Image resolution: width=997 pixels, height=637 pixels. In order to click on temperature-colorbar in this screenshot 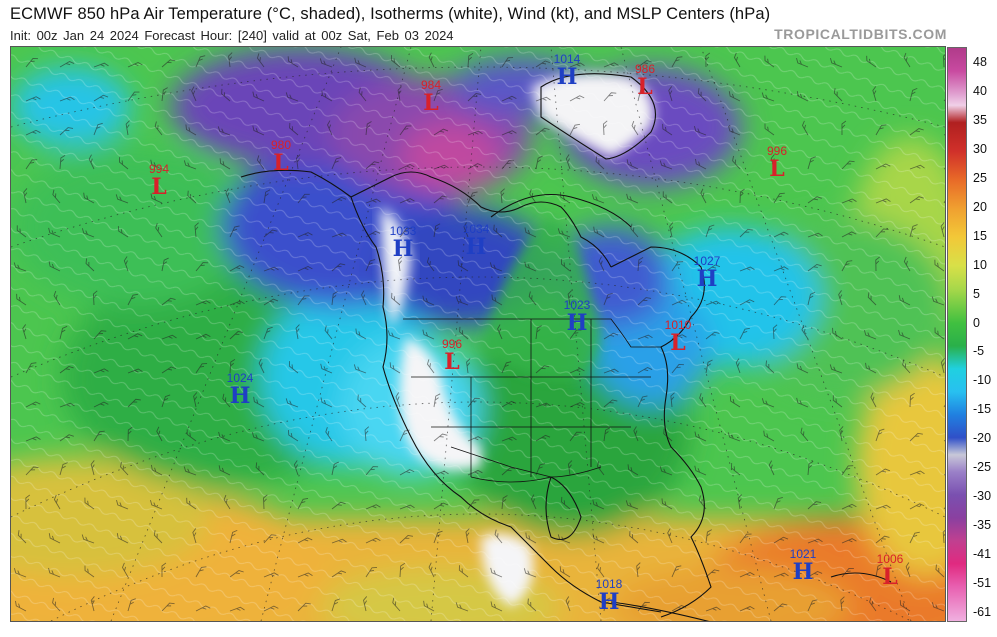, I will do `click(957, 334)`.